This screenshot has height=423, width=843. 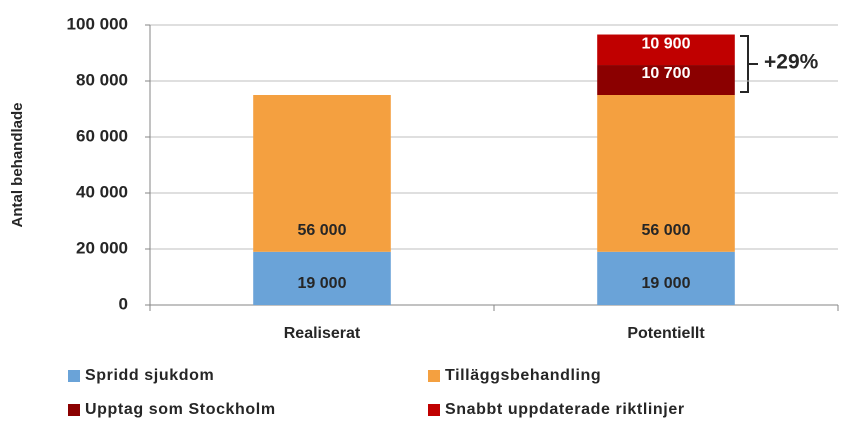 I want to click on y-axis-label: Antal behandlade, so click(x=17, y=164).